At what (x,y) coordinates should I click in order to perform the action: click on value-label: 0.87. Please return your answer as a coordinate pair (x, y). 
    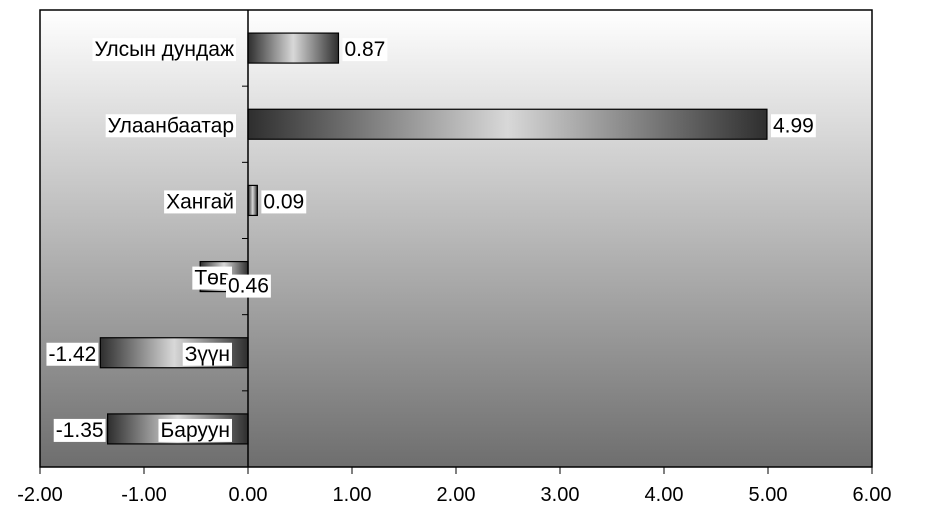
    Looking at the image, I should click on (364, 49).